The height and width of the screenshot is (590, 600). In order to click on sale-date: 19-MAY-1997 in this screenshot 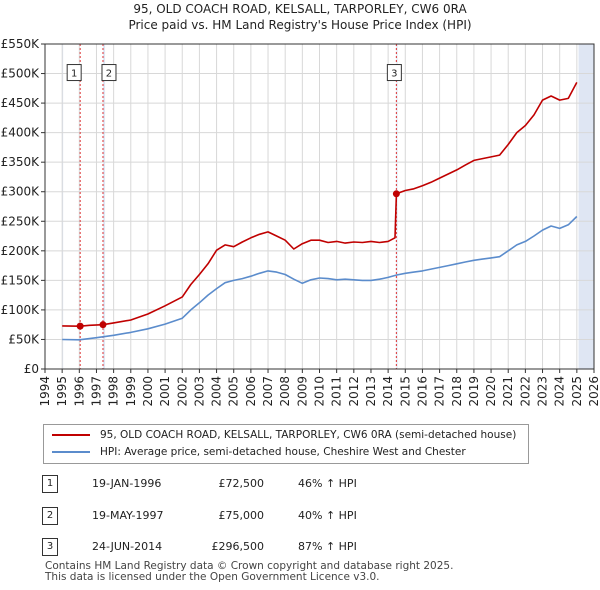, I will do `click(128, 515)`.